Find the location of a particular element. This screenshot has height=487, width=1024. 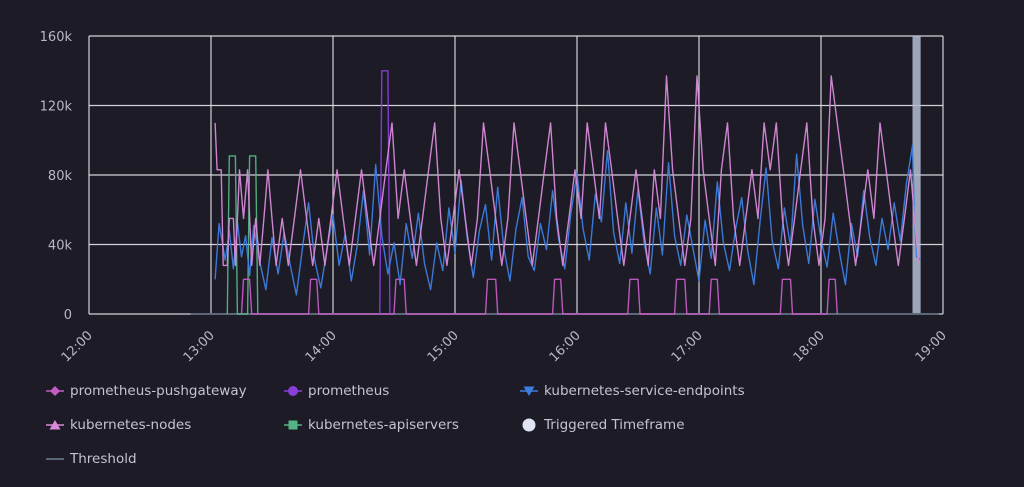

x-tick-label: 17:00 is located at coordinates (687, 346).